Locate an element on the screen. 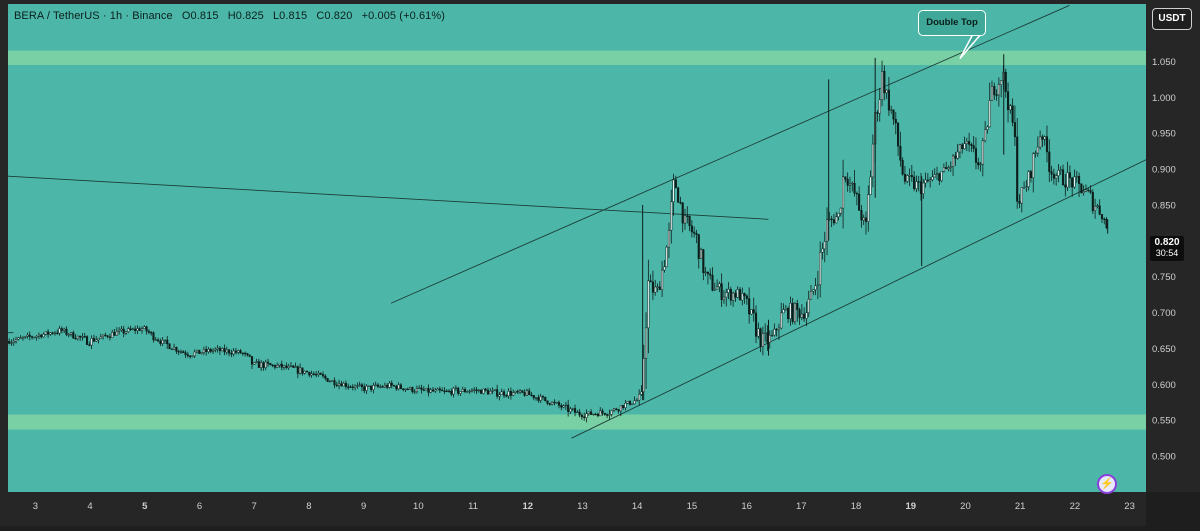 Image resolution: width=1200 pixels, height=531 pixels. ohlc-low: L0.815 is located at coordinates (290, 16).